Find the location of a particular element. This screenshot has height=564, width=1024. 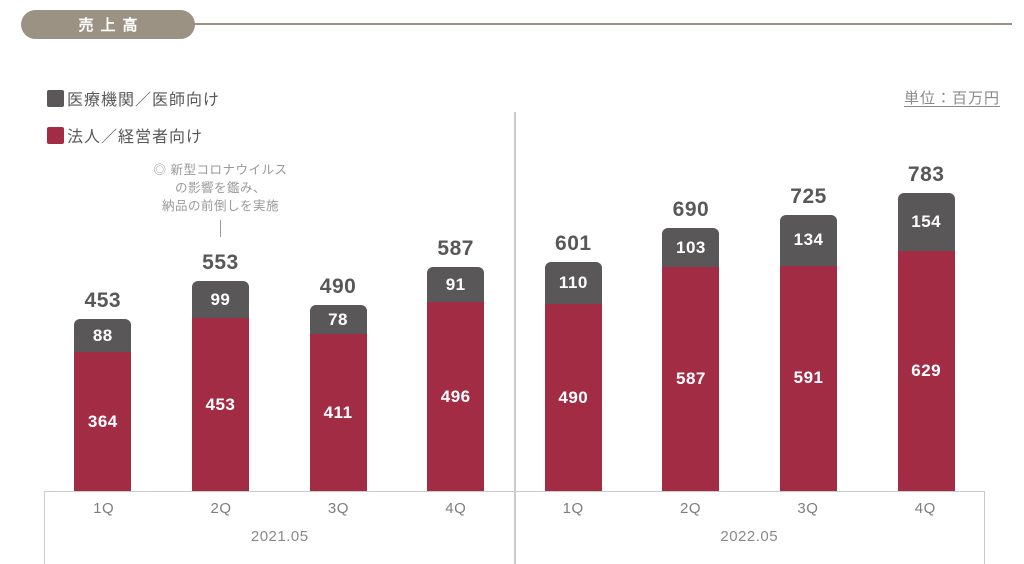

axis-group-2021: 1Q 2Q 3Q 4Q 2021.05 is located at coordinates (280, 528).